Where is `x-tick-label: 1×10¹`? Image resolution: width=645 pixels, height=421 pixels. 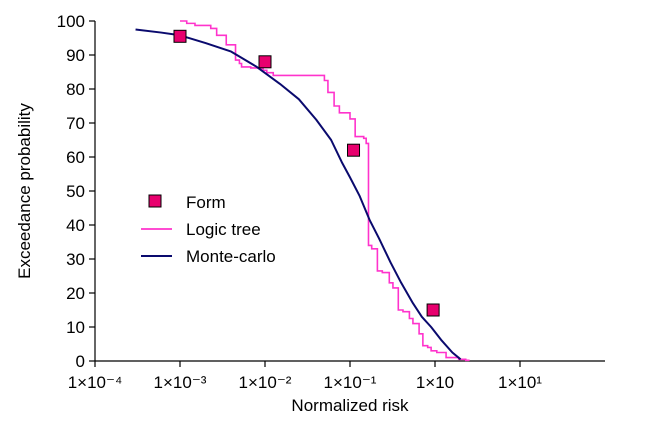
x-tick-label: 1×10¹ is located at coordinates (520, 382).